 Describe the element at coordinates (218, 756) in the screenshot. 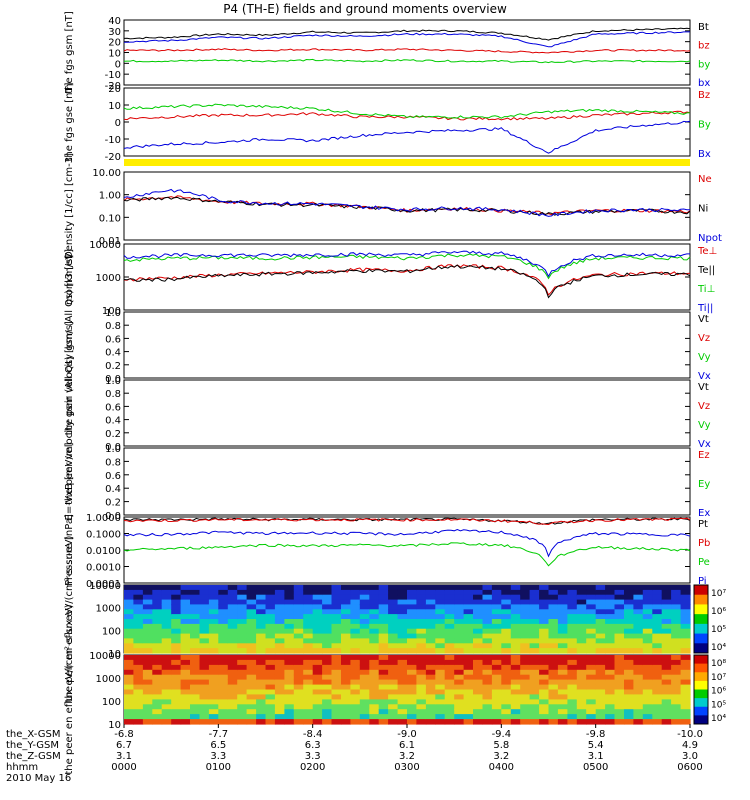

I see `xaxis-tick-label: 3.3` at that location.